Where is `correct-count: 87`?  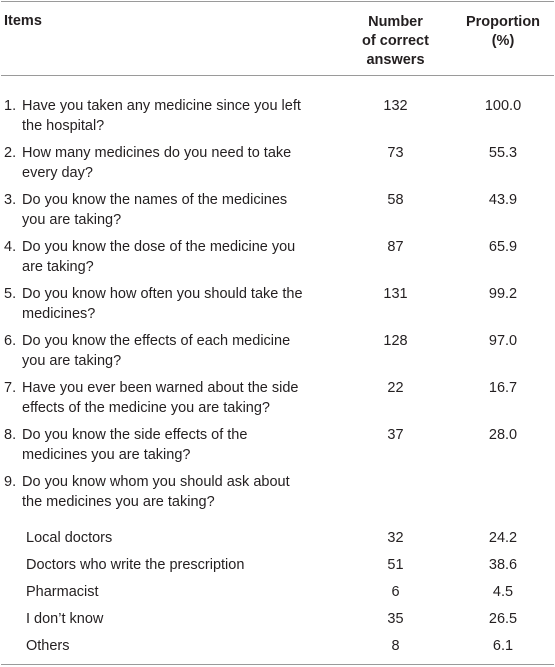 correct-count: 87 is located at coordinates (395, 247).